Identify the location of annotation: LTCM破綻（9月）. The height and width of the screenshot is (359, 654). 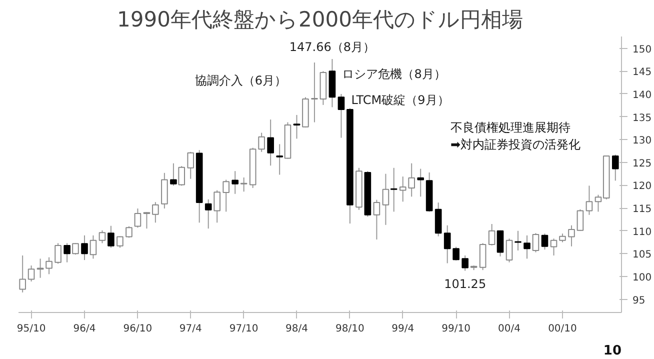
(400, 100).